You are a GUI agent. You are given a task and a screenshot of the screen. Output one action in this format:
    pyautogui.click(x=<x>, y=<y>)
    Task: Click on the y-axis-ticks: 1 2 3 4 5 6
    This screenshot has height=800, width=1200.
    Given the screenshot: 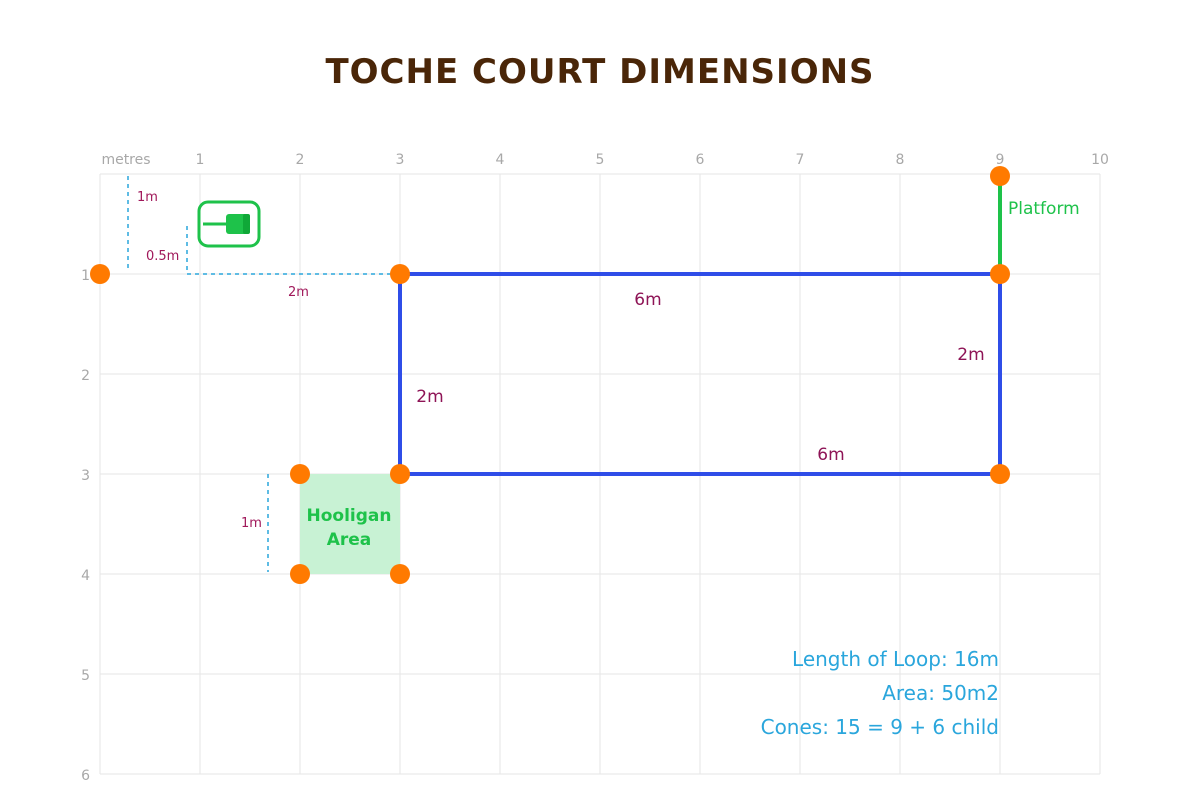 What is the action you would take?
    pyautogui.click(x=85, y=526)
    